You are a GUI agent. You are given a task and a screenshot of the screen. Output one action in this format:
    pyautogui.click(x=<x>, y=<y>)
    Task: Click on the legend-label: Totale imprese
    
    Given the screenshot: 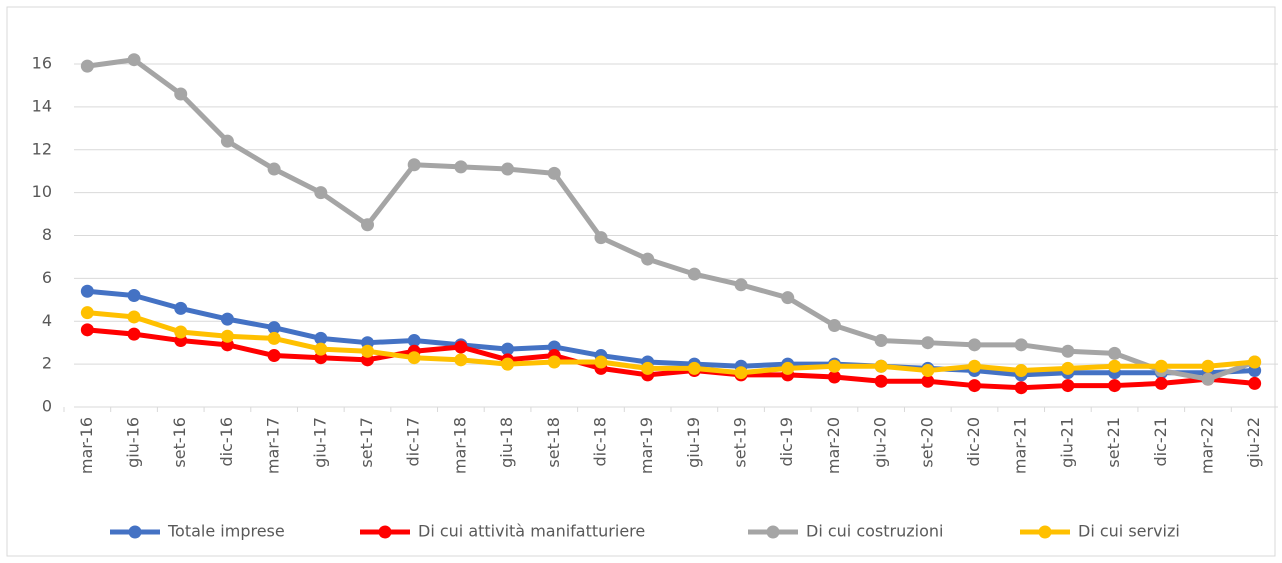 What is the action you would take?
    pyautogui.click(x=226, y=531)
    